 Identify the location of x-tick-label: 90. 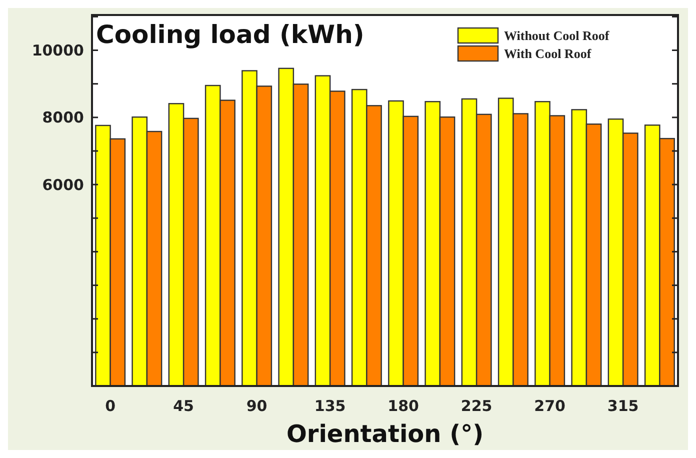
(257, 406).